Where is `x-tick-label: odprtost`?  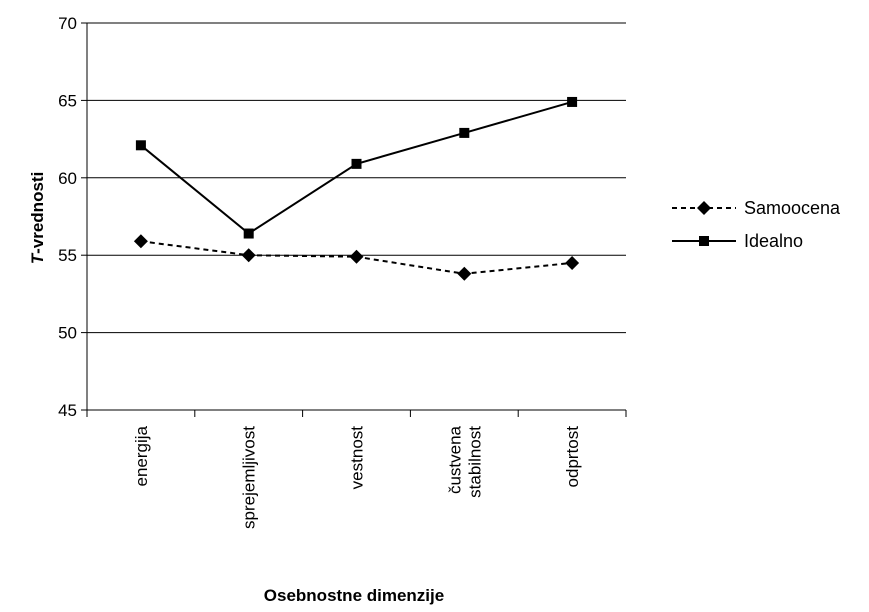
x-tick-label: odprtost is located at coordinates (572, 457).